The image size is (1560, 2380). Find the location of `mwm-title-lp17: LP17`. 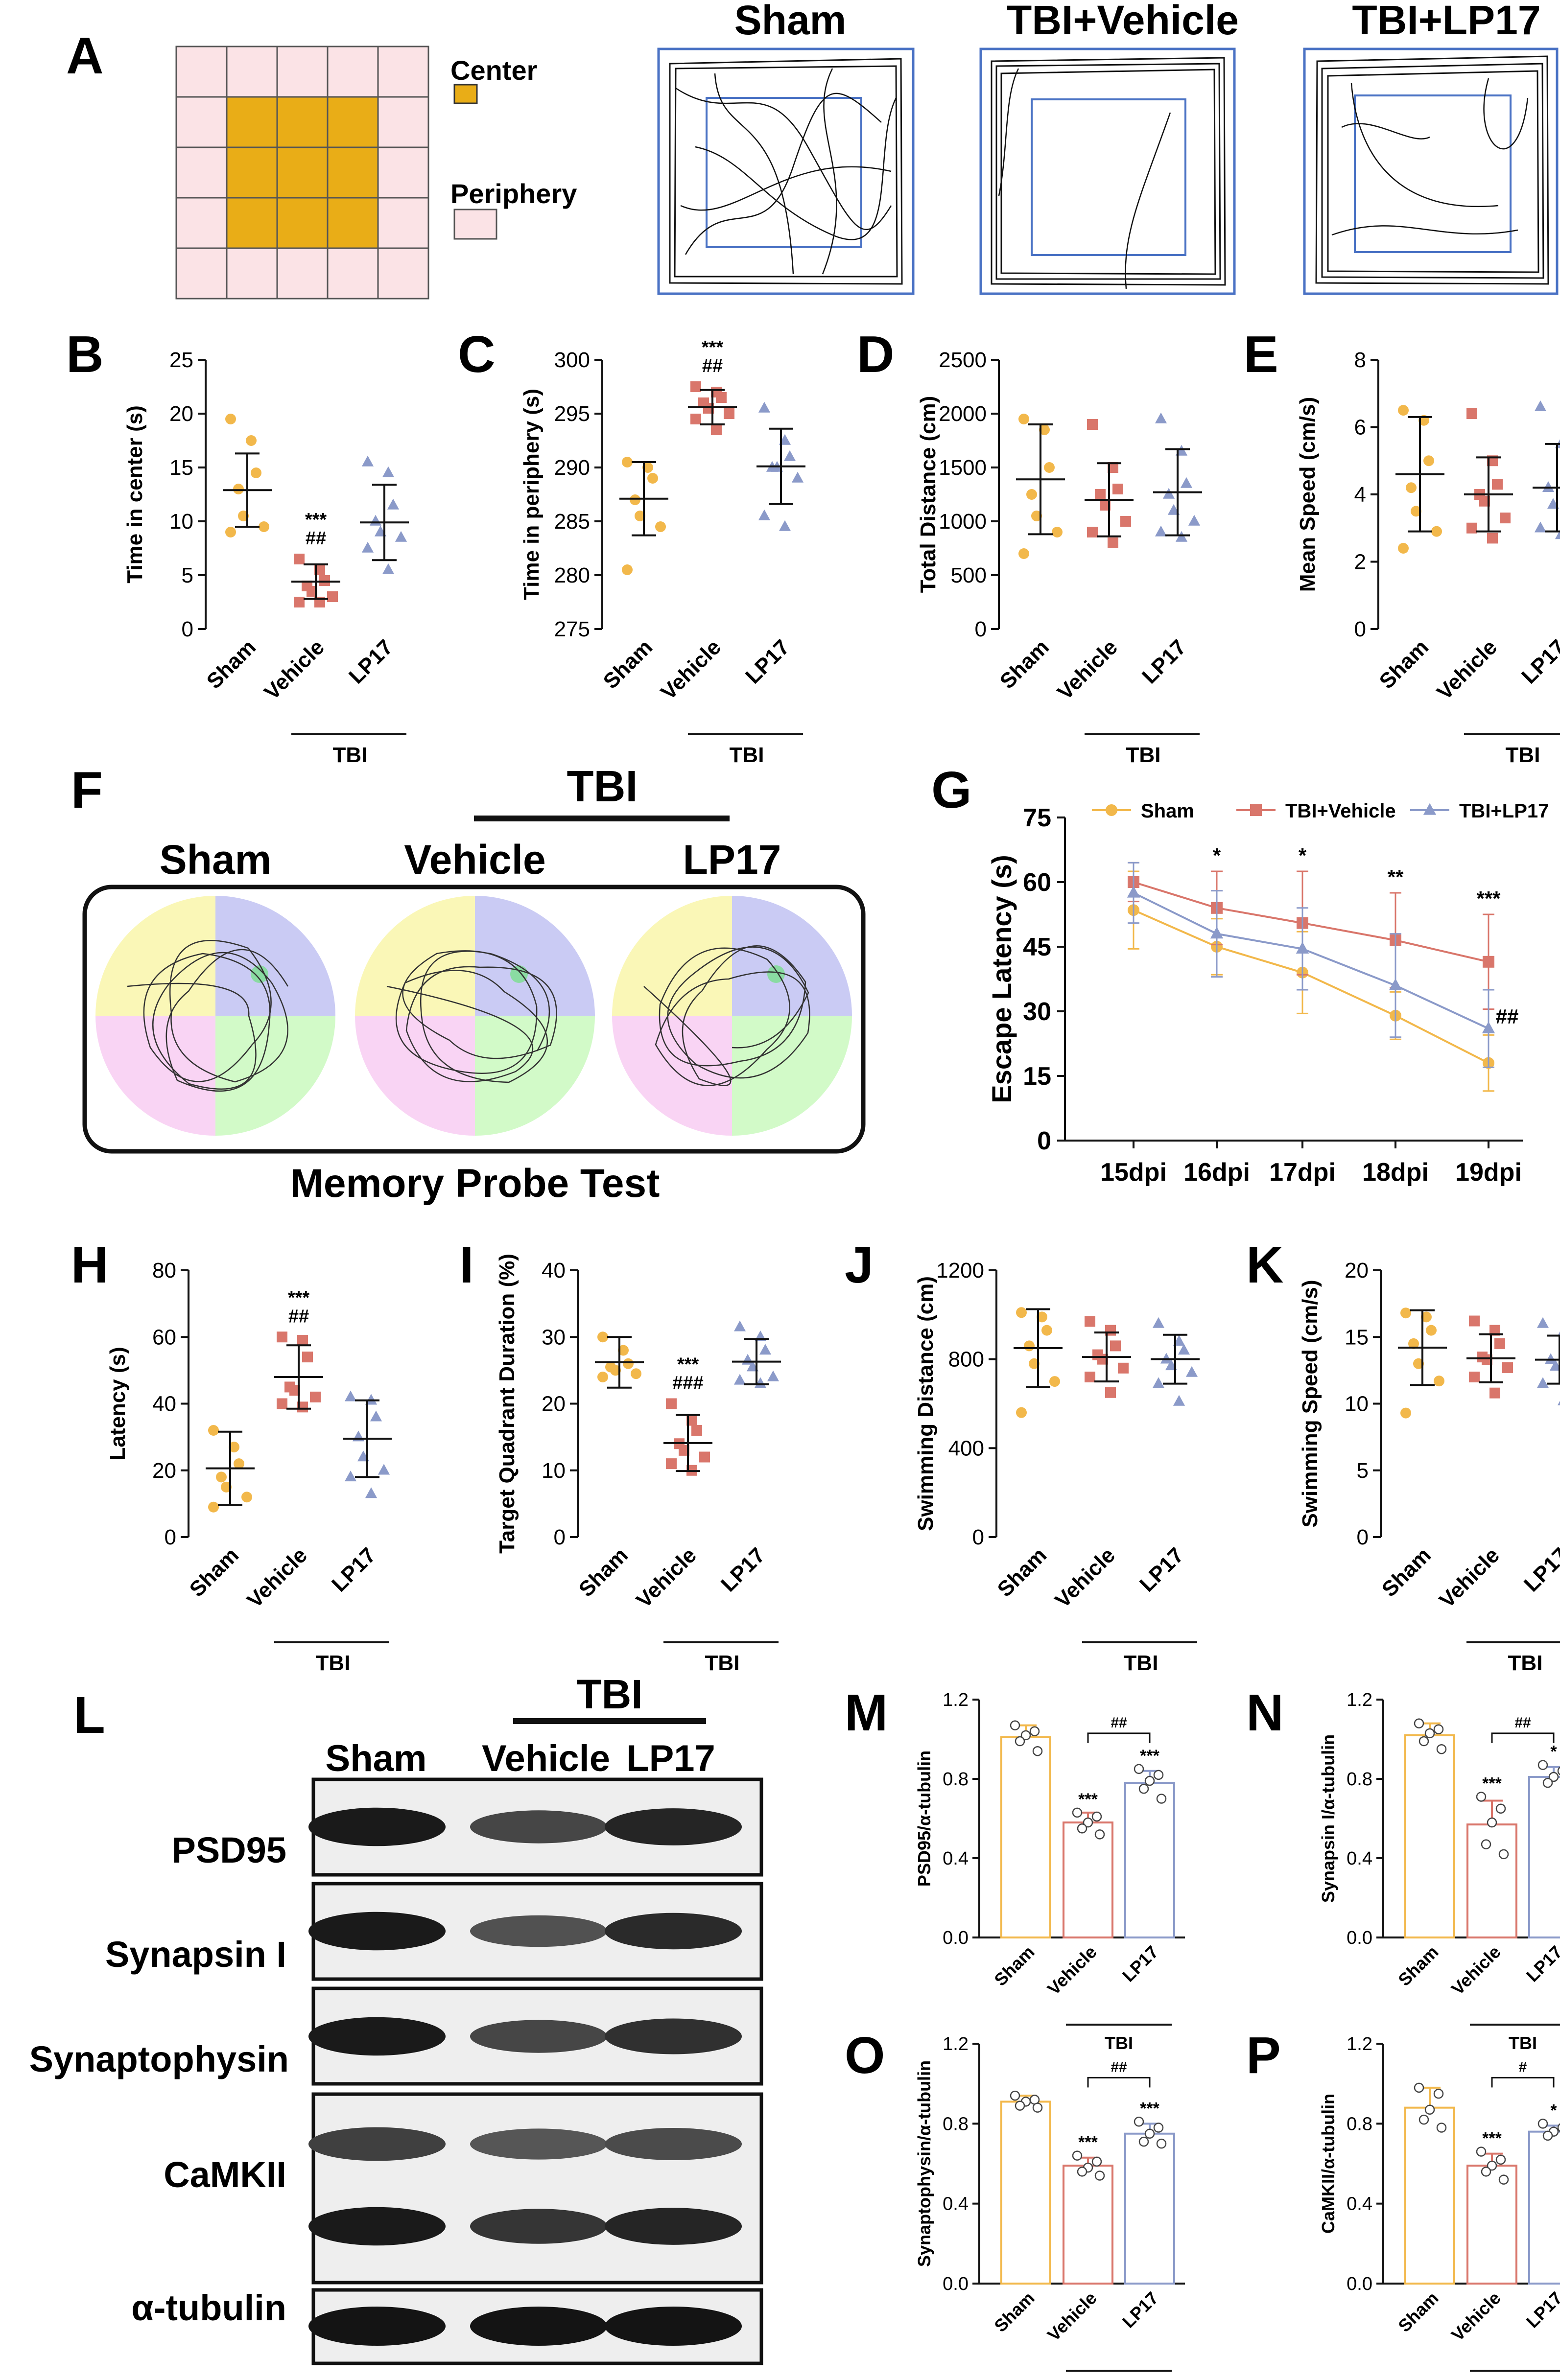

mwm-title-lp17: LP17 is located at coordinates (732, 860).